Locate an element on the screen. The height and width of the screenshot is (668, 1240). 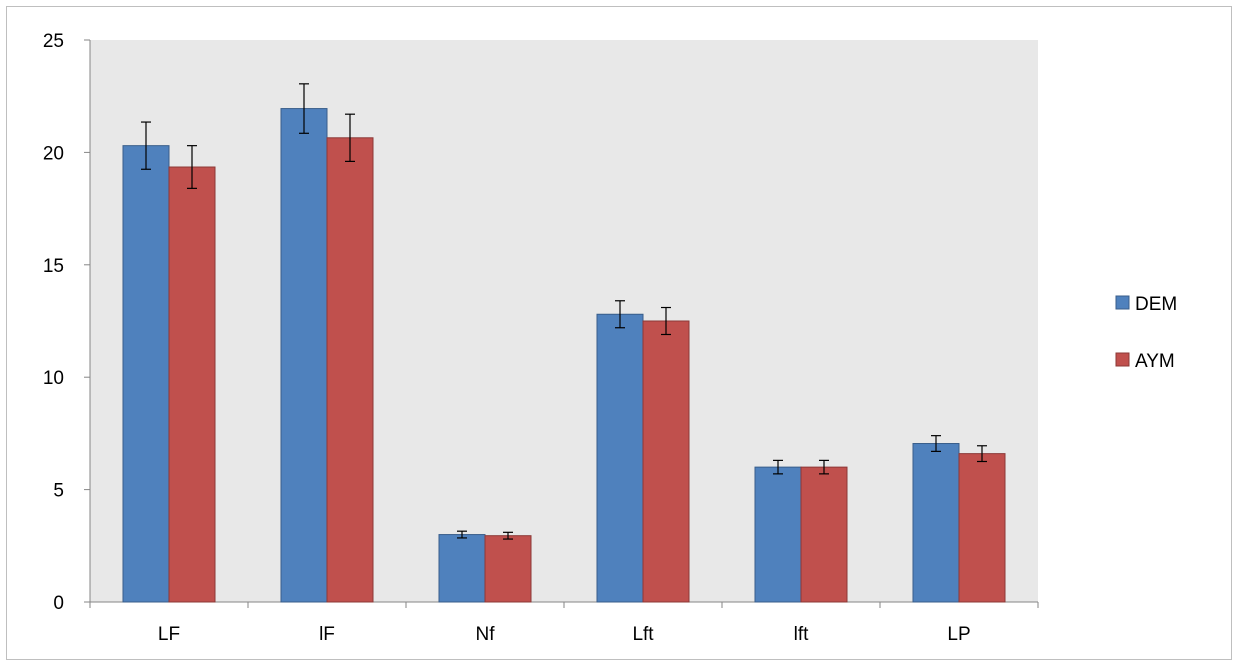
bar-aym-lp is located at coordinates (982, 528).